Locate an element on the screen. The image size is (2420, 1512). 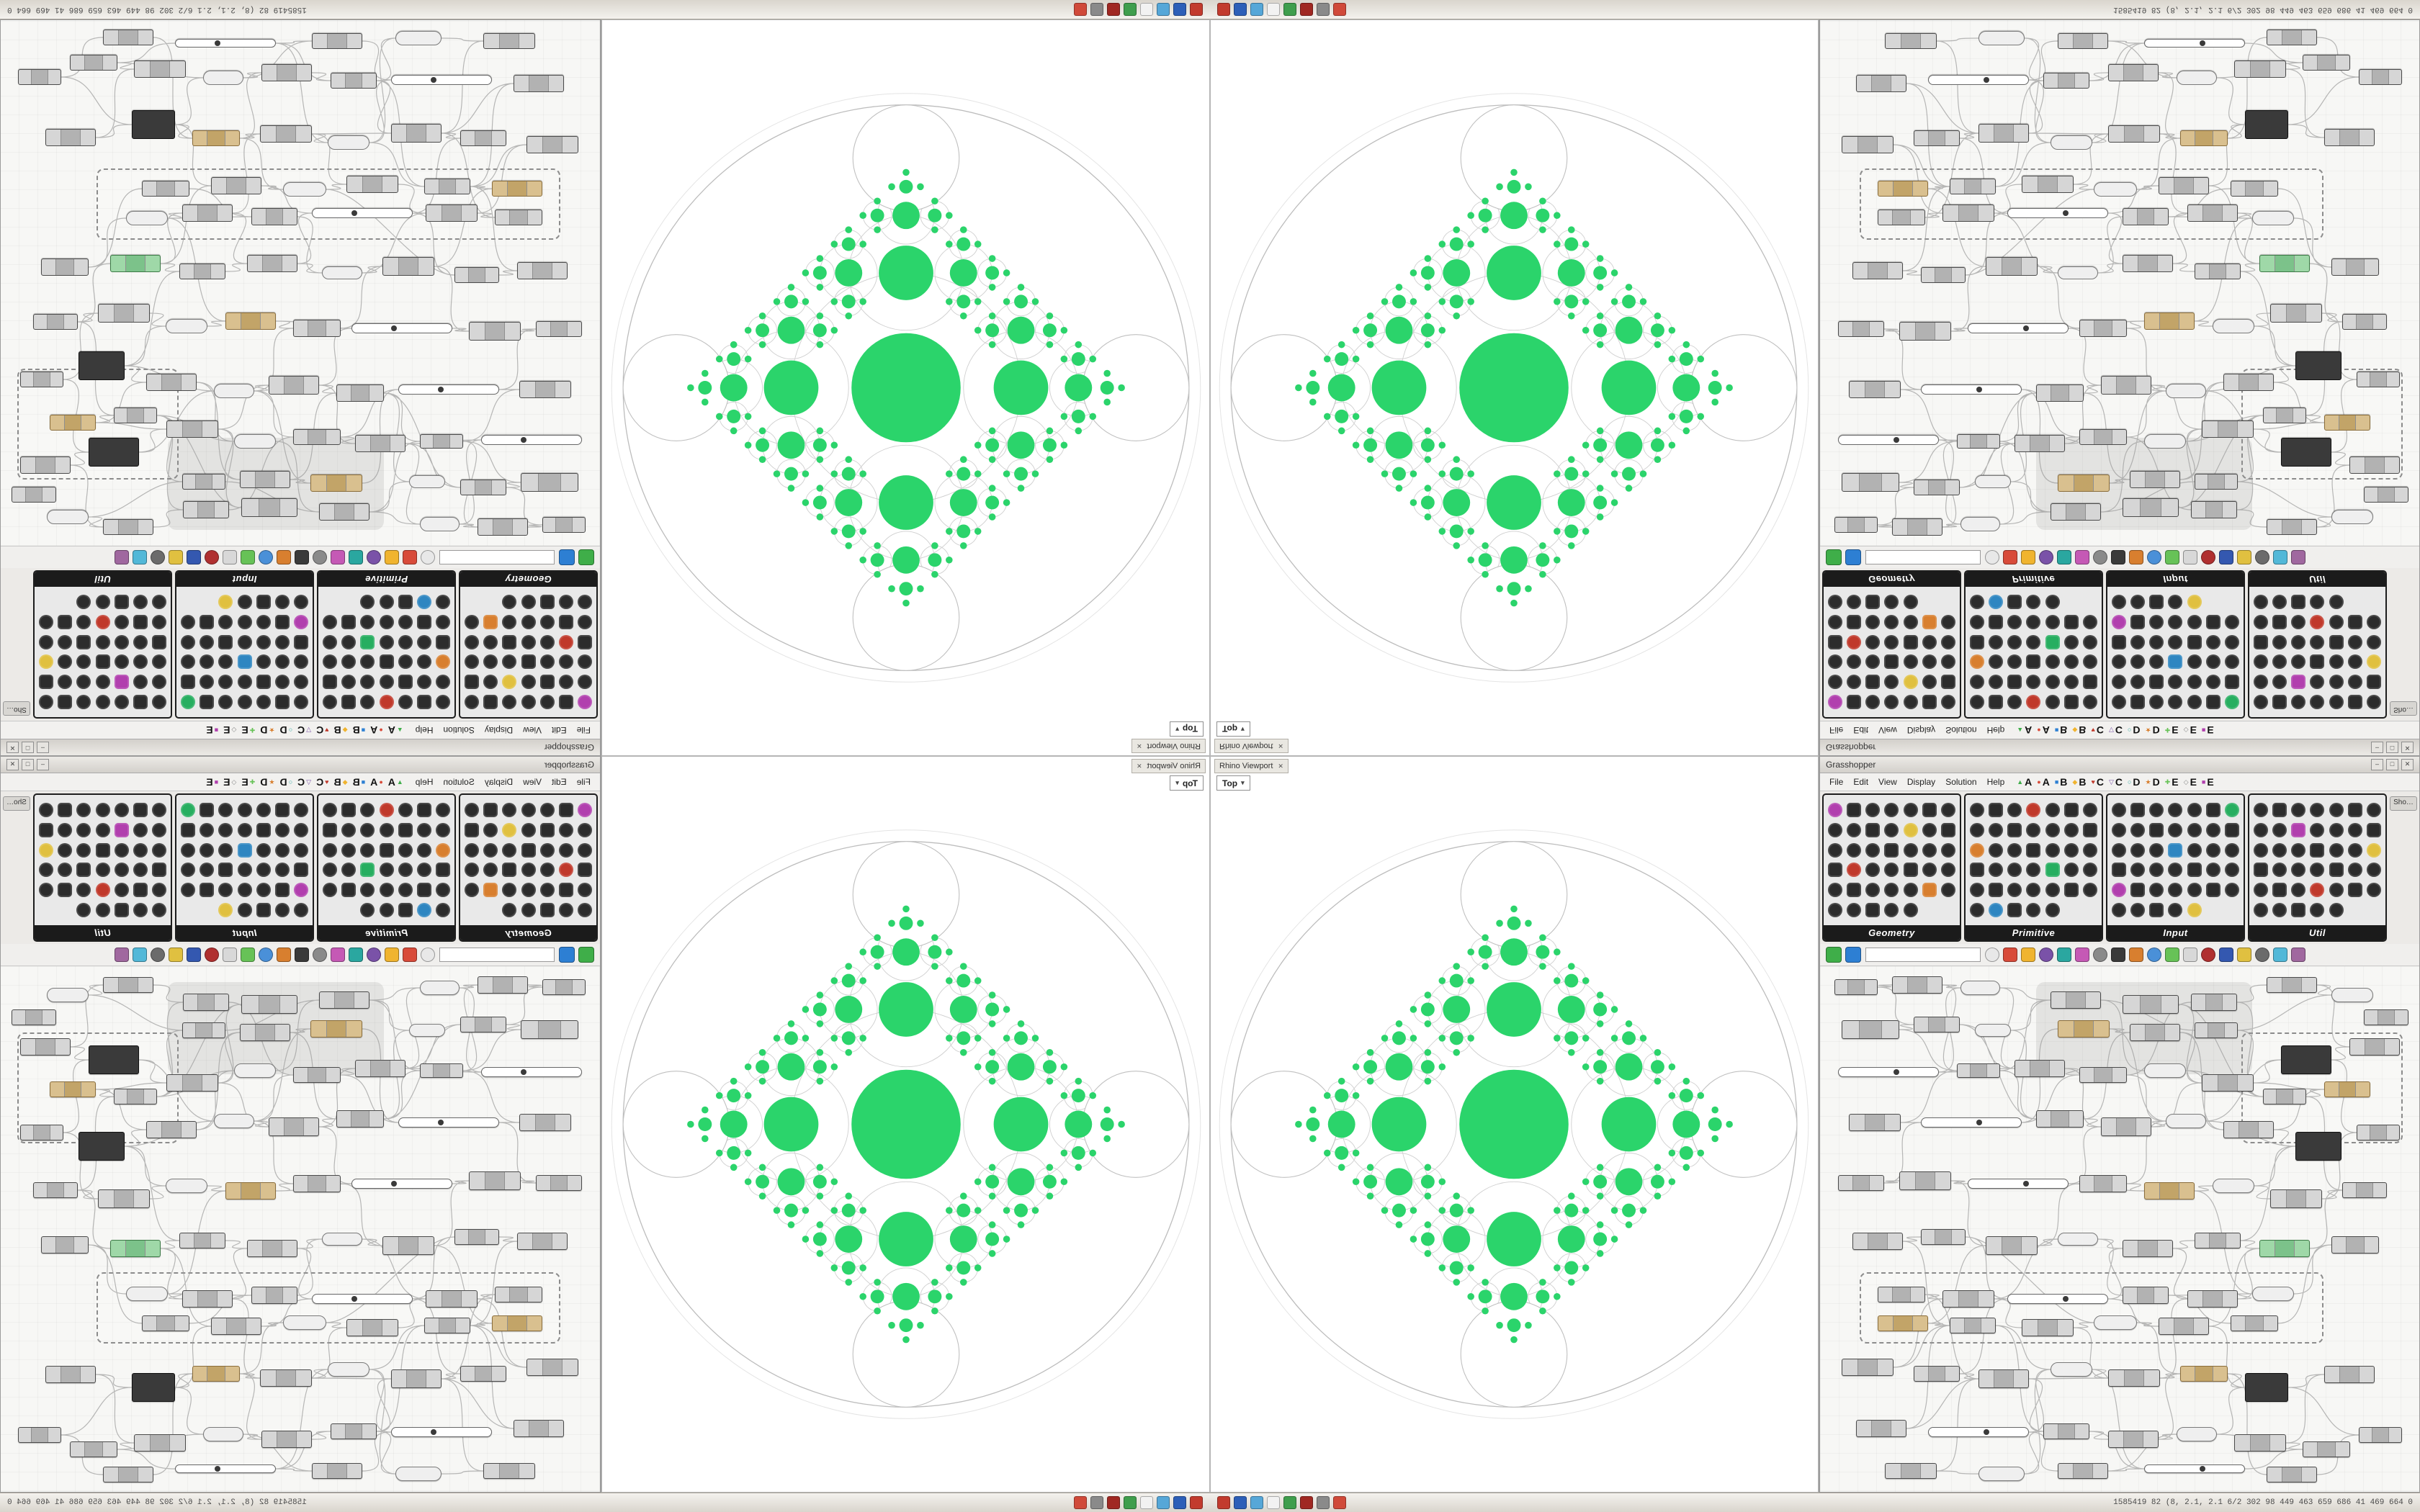
grasshopper-titlebar: Grasshopper – □ ✕ is located at coordinates (300, 765).